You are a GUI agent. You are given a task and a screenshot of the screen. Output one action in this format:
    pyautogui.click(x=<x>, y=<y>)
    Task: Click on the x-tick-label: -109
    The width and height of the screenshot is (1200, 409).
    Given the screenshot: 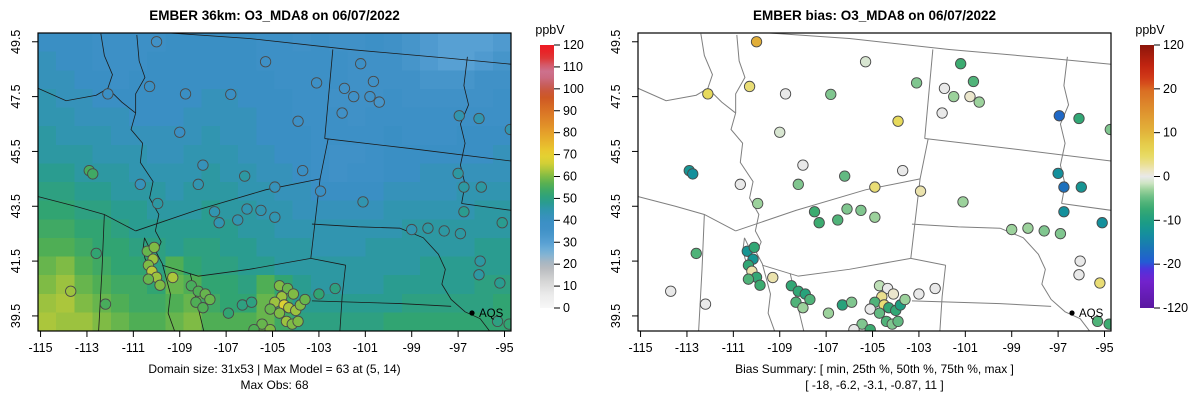 What is the action you would take?
    pyautogui.click(x=779, y=348)
    